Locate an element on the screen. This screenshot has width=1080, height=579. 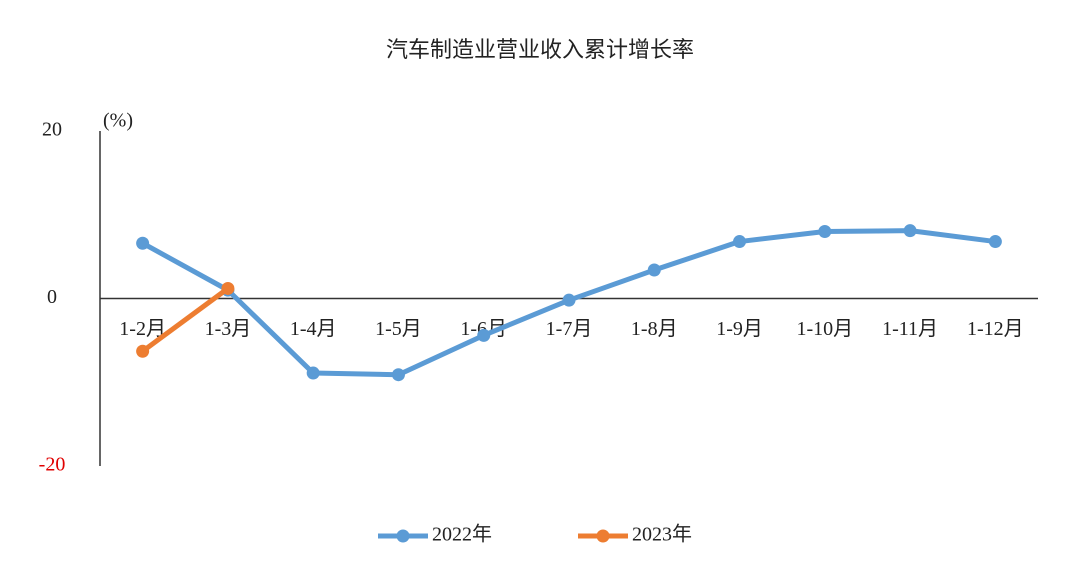
x-tick-label: 1-5月 is located at coordinates (398, 329).